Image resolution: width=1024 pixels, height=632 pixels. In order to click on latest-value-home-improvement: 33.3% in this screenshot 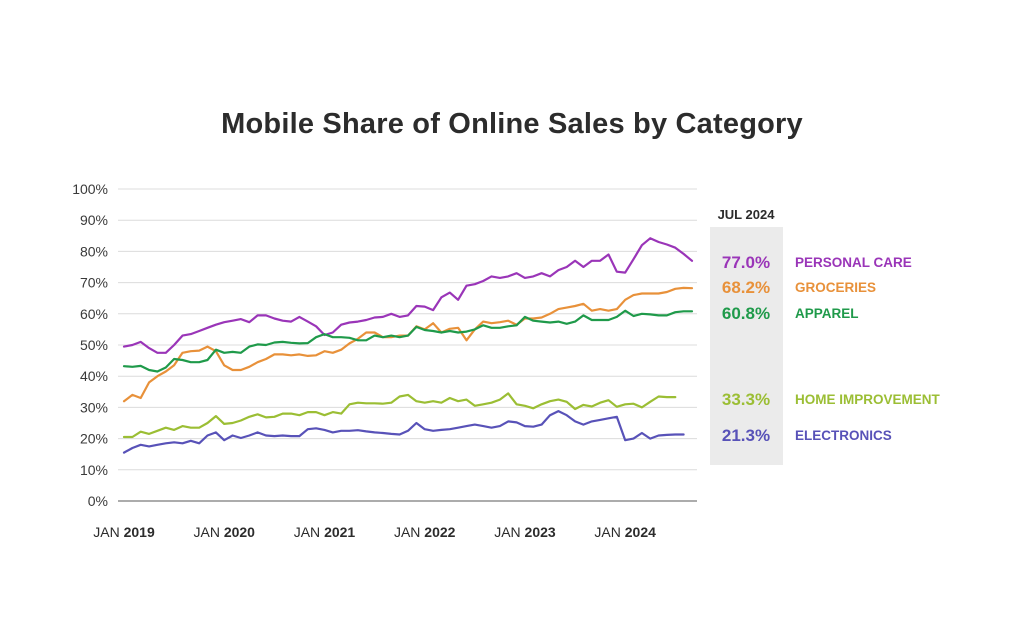, I will do `click(746, 399)`.